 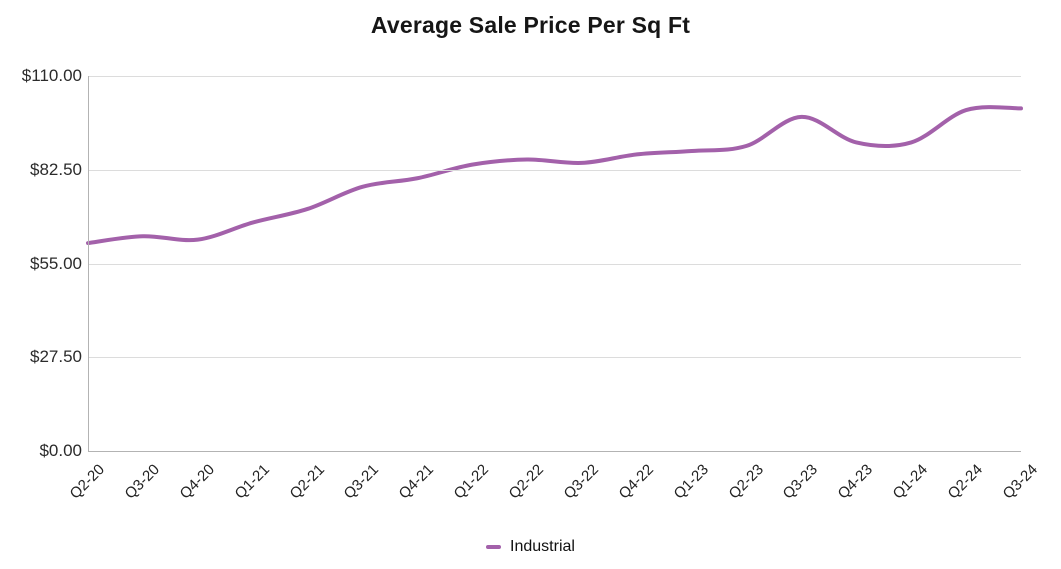 What do you see at coordinates (800, 482) in the screenshot?
I see `x-tick-label: Q3-23` at bounding box center [800, 482].